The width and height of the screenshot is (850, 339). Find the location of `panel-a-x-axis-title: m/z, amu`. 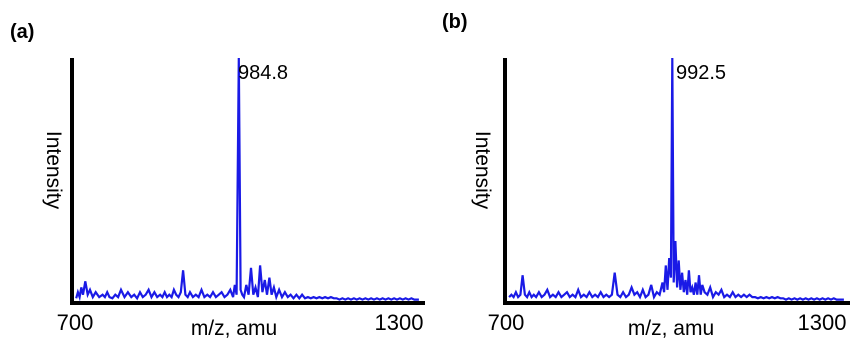

panel-a-x-axis-title: m/z, amu is located at coordinates (234, 328).